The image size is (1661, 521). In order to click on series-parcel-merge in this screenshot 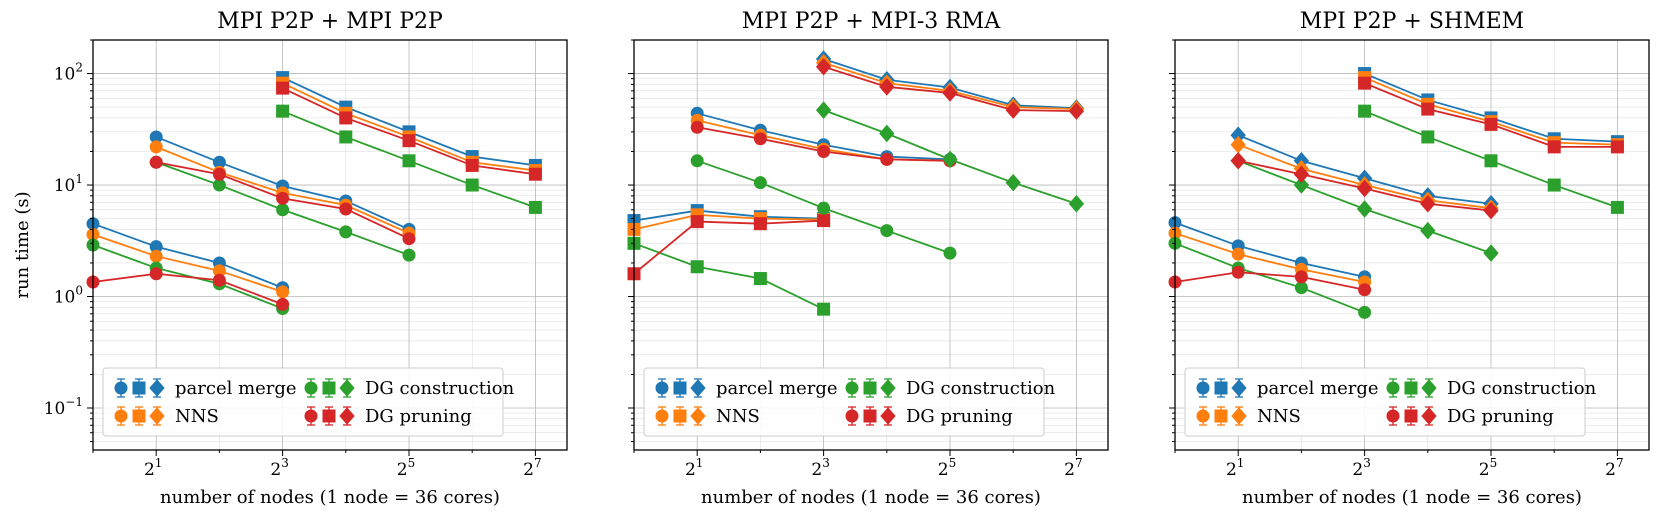, I will do `click(1270, 250)`.